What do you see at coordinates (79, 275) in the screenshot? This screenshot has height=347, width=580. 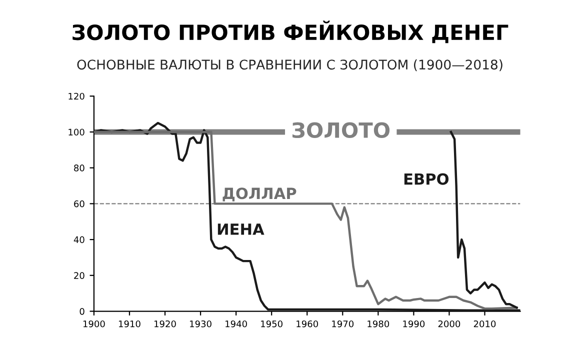 I see `y-tick-label: 20` at bounding box center [79, 275].